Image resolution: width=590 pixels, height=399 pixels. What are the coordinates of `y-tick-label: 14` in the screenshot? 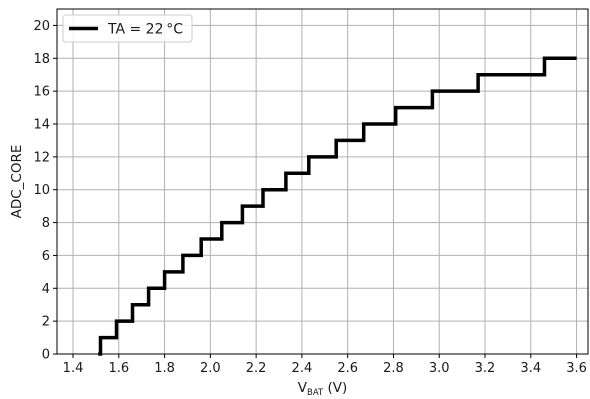 It's located at (41, 125).